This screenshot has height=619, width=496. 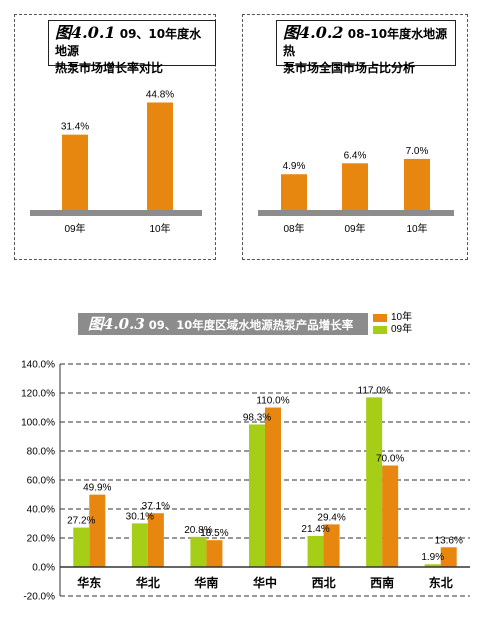 What do you see at coordinates (116, 162) in the screenshot?
I see `chart1-plot: 31.4% 09年 44.8% 10年` at bounding box center [116, 162].